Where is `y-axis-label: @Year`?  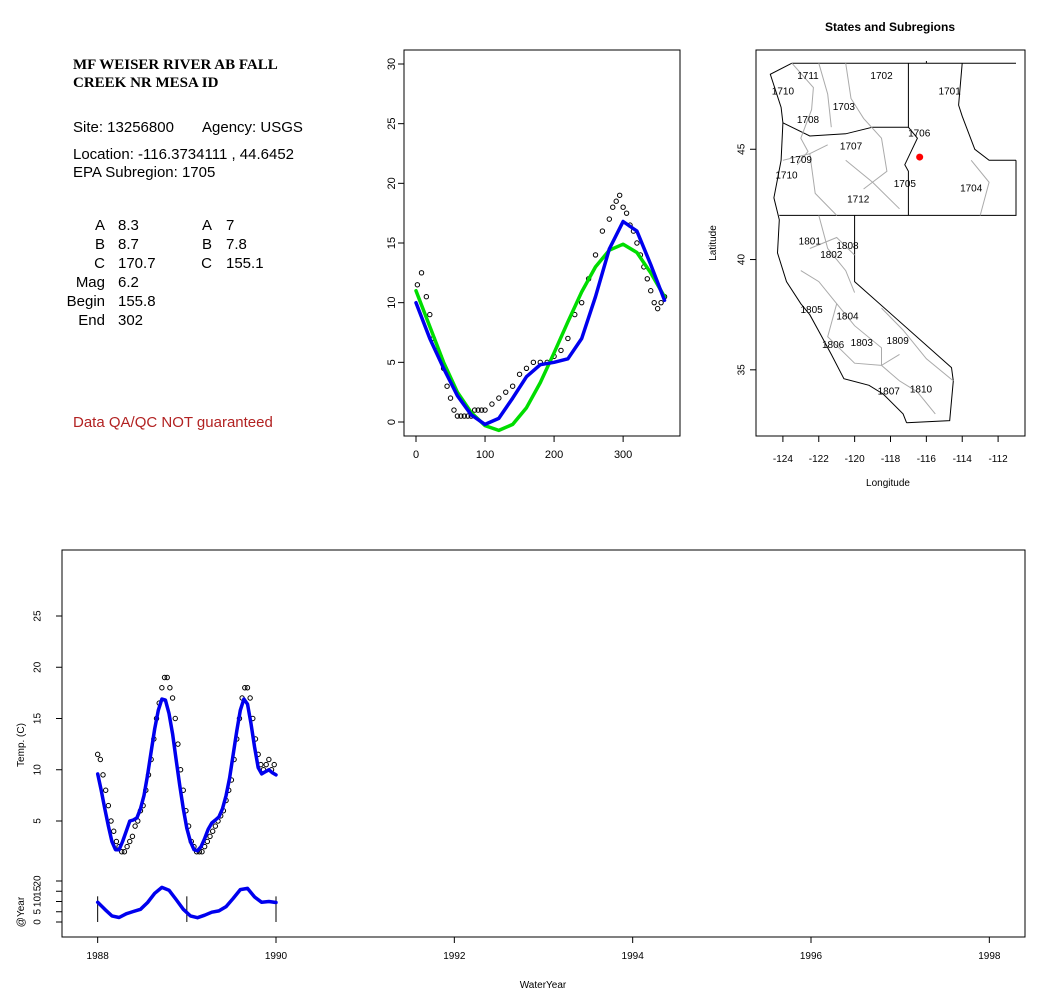 y-axis-label: @Year is located at coordinates (21, 911).